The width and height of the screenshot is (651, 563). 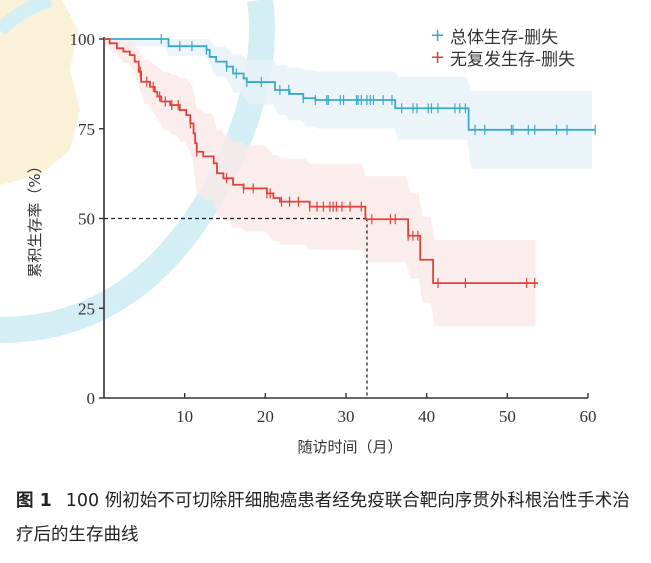 What do you see at coordinates (26, 18) in the screenshot?
I see `watermark-arc-outer` at bounding box center [26, 18].